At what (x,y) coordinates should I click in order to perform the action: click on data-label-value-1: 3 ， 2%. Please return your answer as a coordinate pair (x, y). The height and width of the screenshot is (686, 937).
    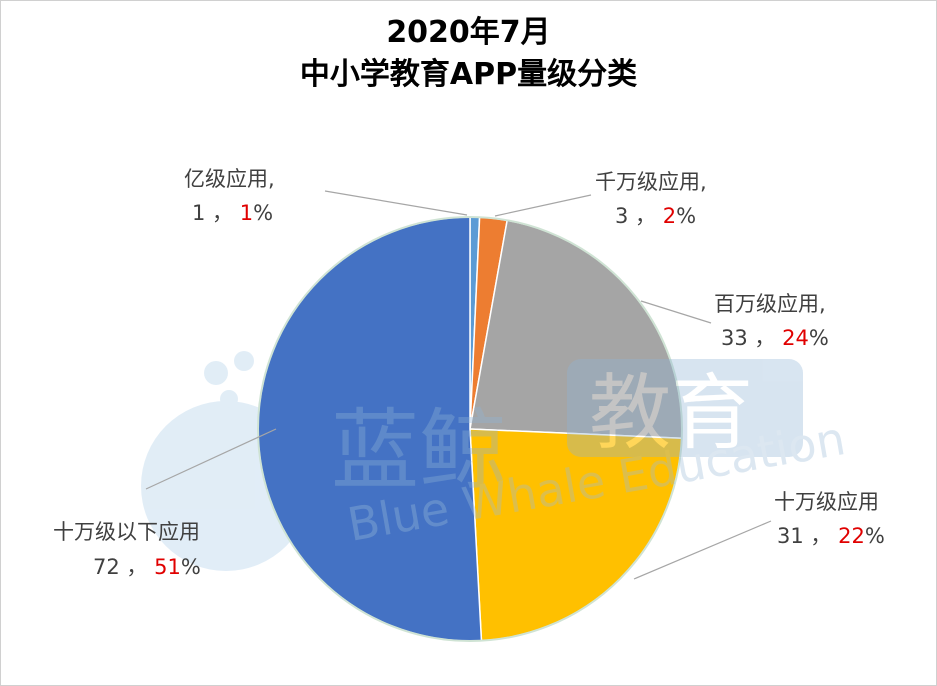
    Looking at the image, I should click on (655, 216).